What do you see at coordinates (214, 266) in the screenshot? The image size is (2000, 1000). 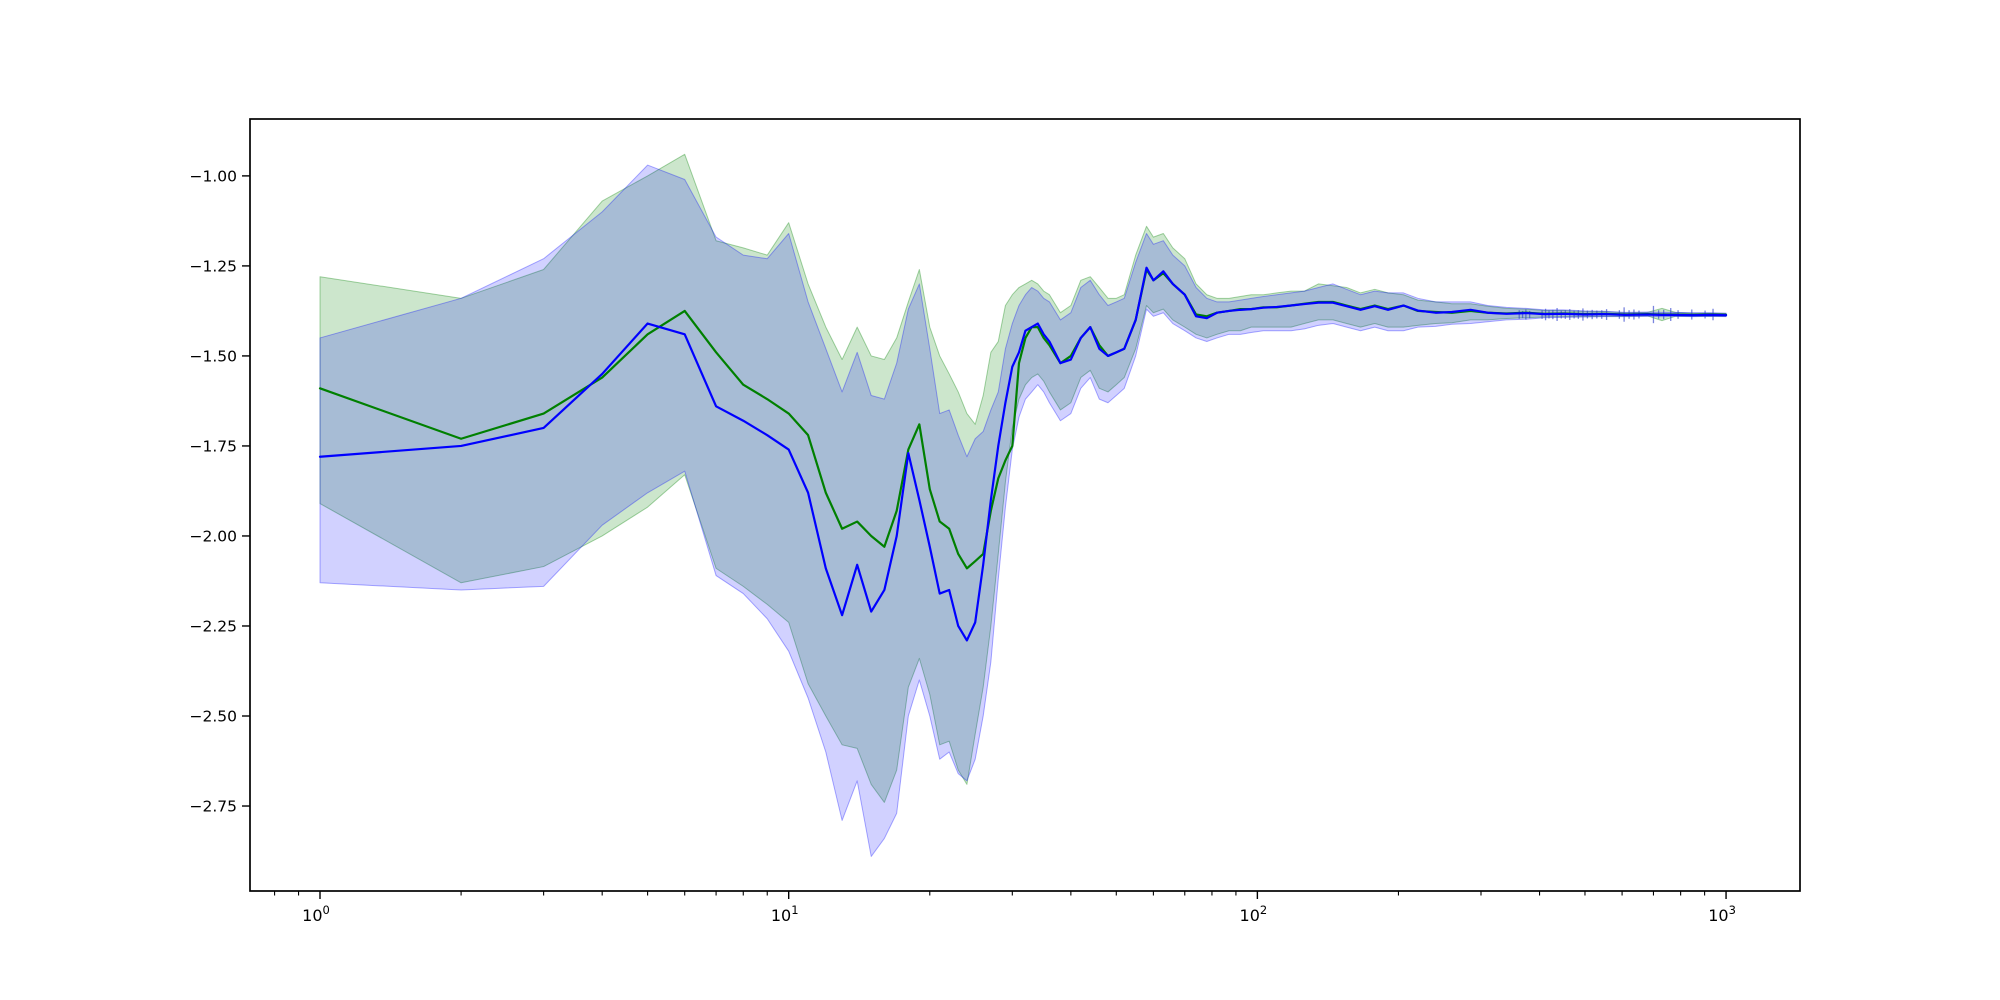 I see `y-tick-label: −1.25` at bounding box center [214, 266].